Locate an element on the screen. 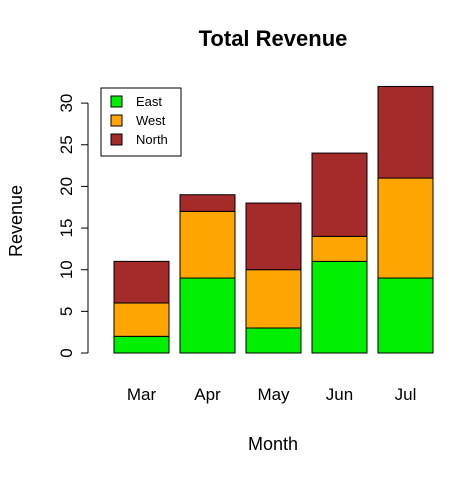  y-axis: 0 5 10 15 20 25 30 is located at coordinates (73, 226).